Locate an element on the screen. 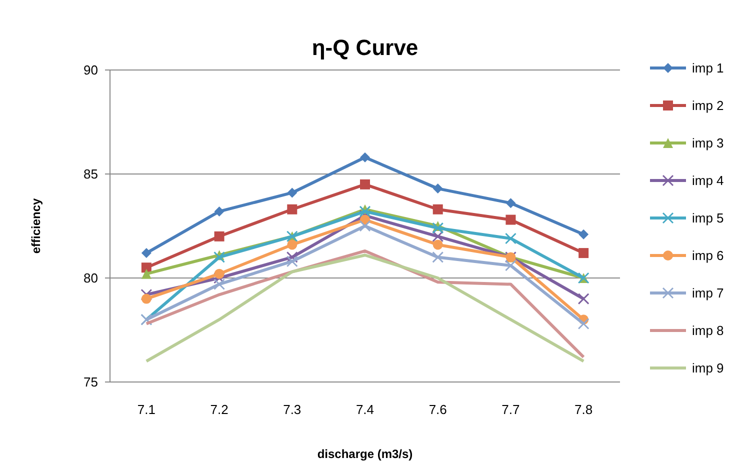  x-tick-label: 7.2 is located at coordinates (219, 409).